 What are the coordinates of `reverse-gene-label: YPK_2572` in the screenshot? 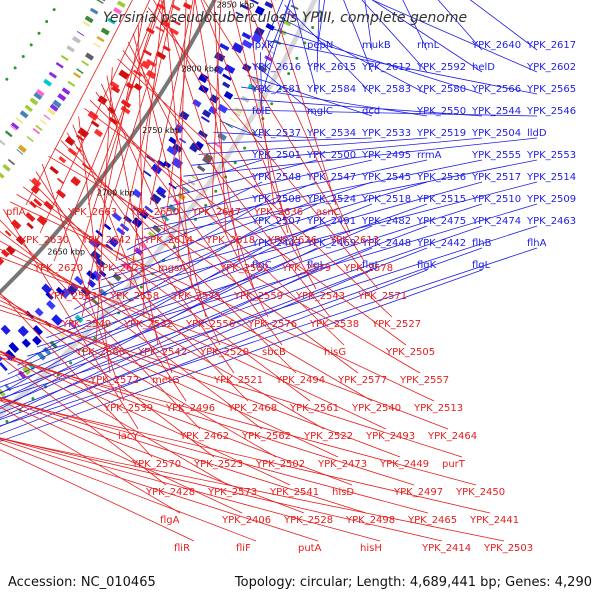 It's located at (114, 380).